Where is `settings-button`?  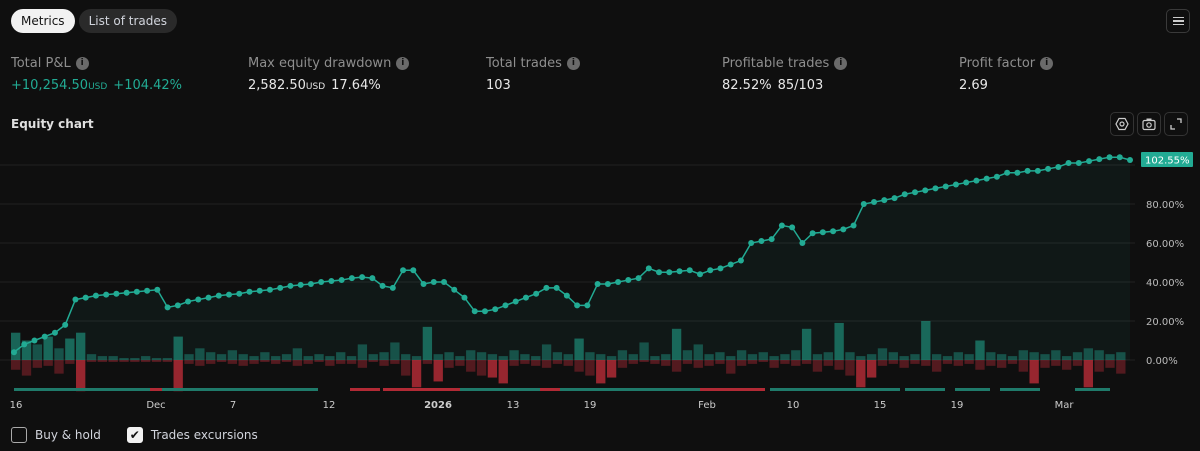 settings-button is located at coordinates (1122, 124).